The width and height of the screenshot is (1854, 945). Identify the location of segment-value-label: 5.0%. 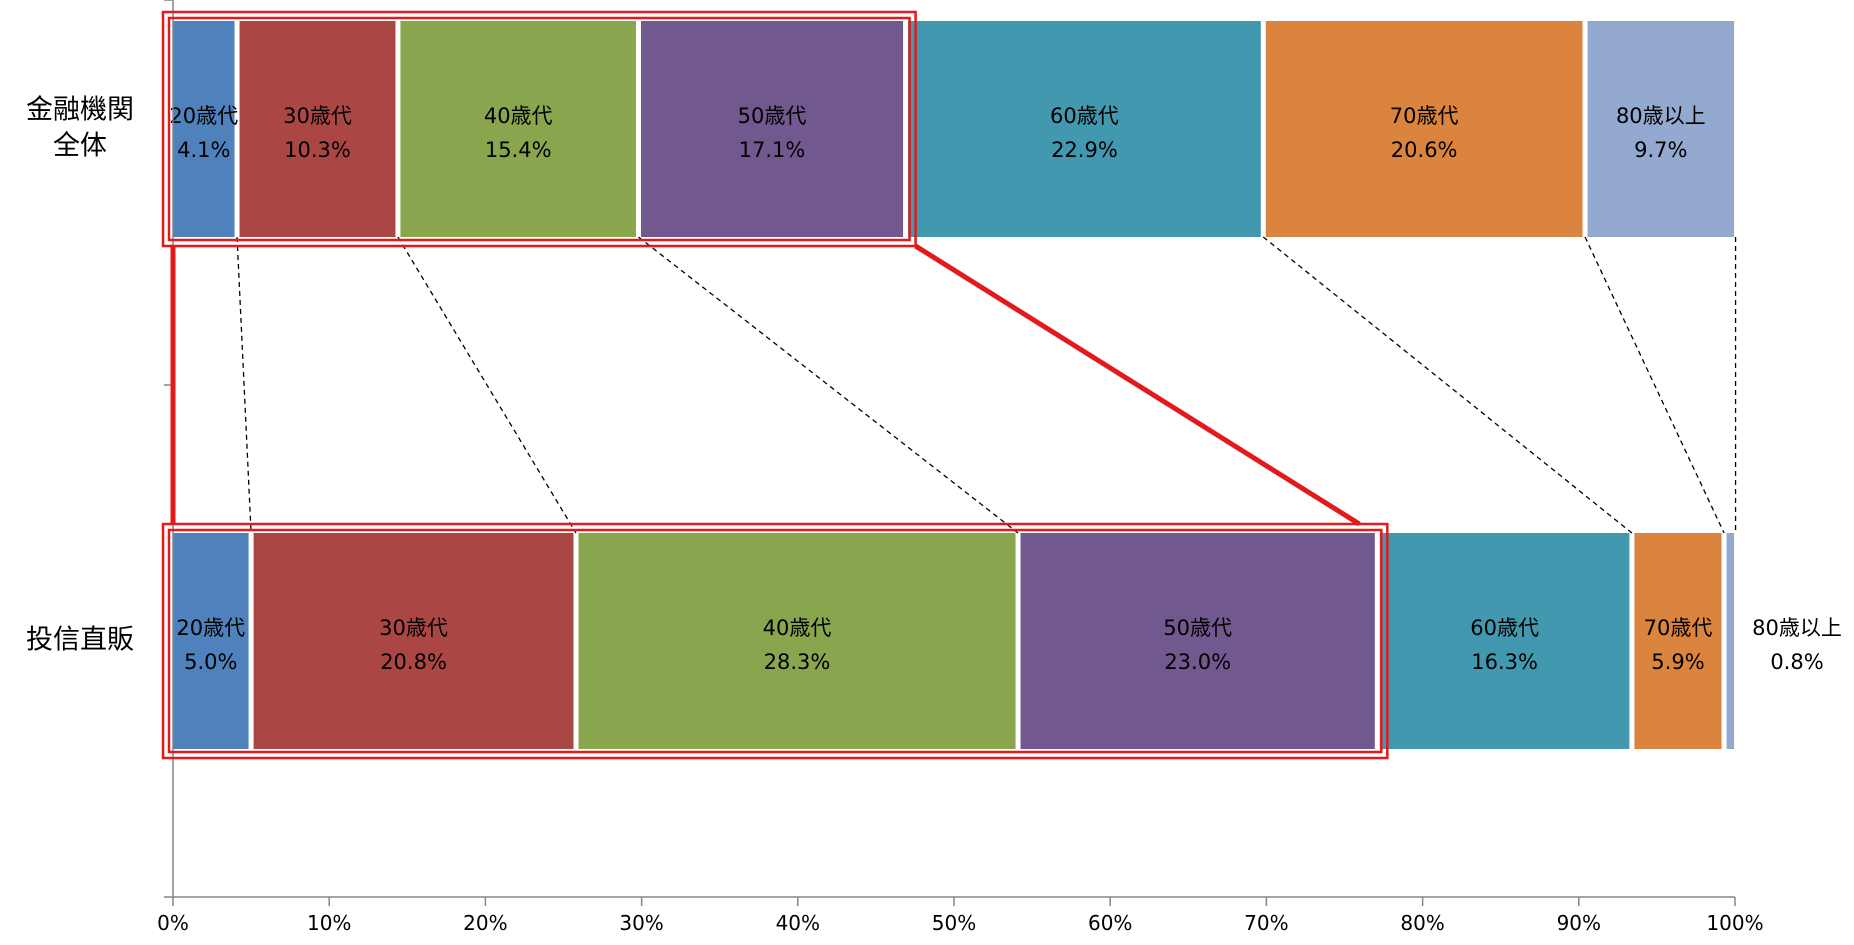
(210, 662).